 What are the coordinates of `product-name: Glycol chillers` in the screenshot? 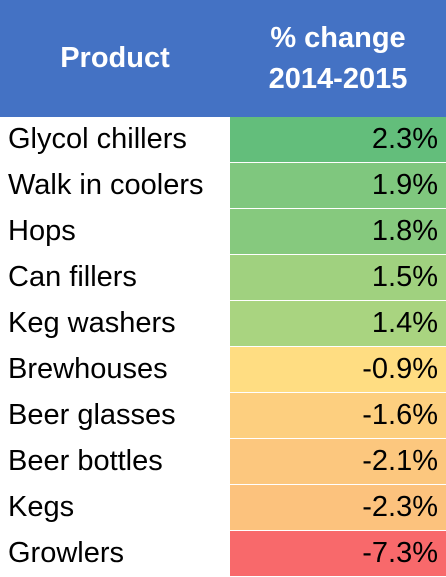 It's located at (112, 139).